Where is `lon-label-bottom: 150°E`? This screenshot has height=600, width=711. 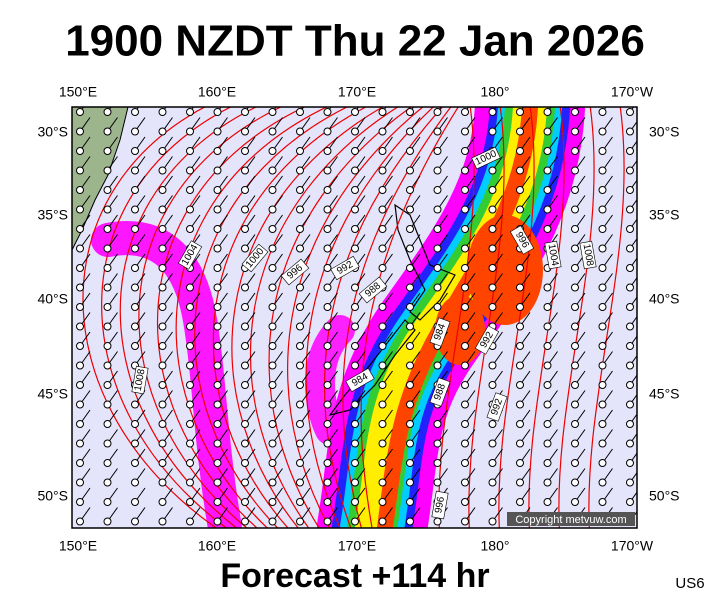
lon-label-bottom: 150°E is located at coordinates (78, 546).